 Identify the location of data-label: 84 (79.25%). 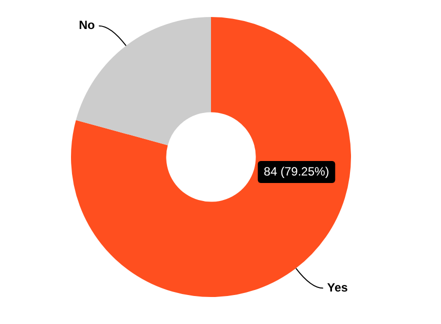
(297, 171).